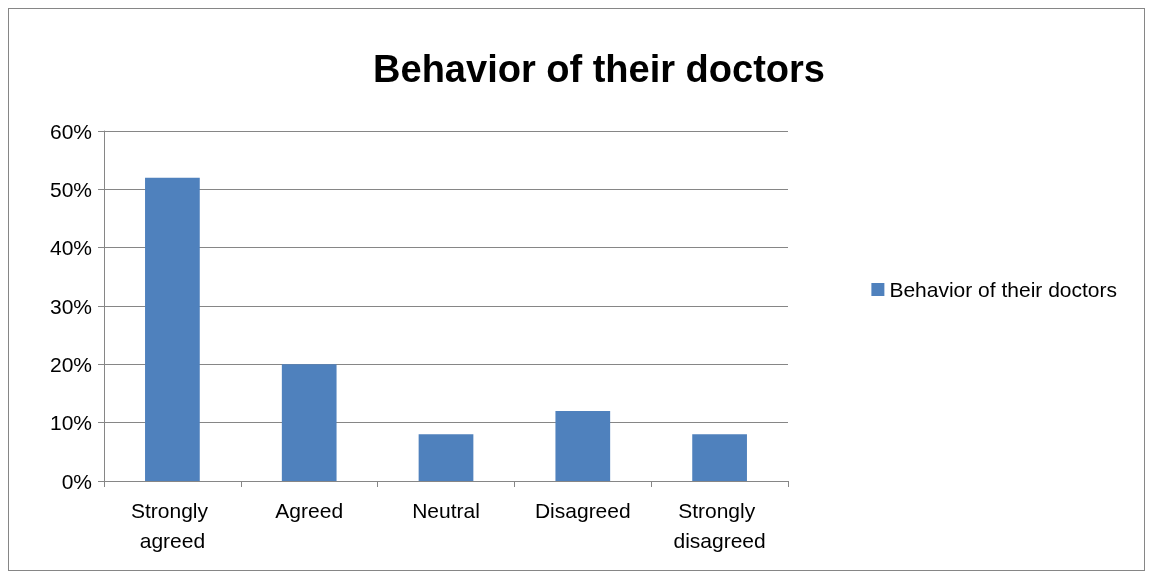 The image size is (1153, 579). Describe the element at coordinates (70, 131) in the screenshot. I see `y-tick-label: 60%` at that location.